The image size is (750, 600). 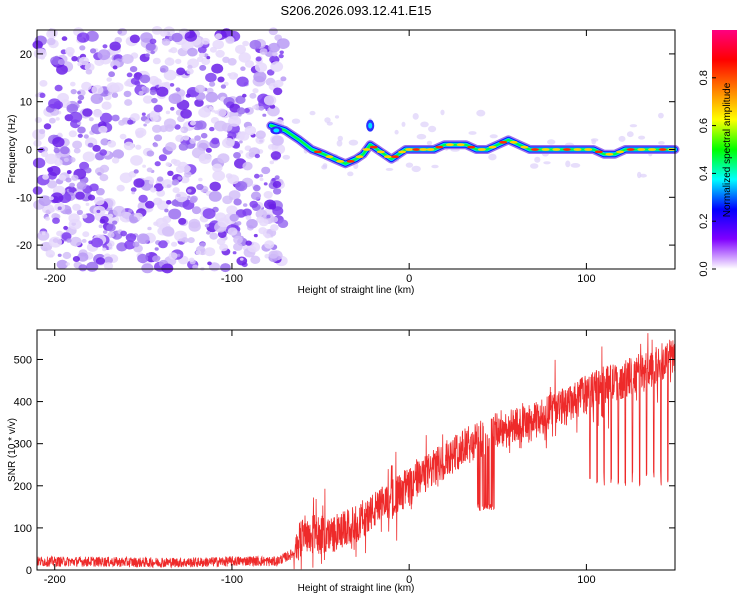 I want to click on figure-title: S206.2026.093.12.41.E15, so click(x=355, y=10).